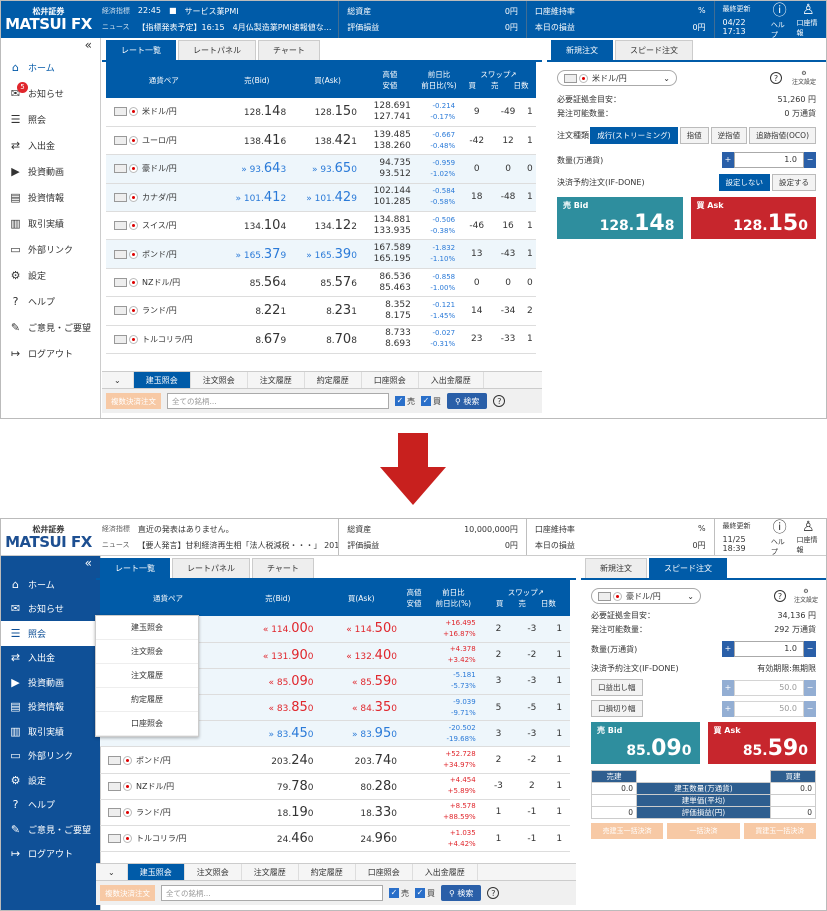  Describe the element at coordinates (327, 254) in the screenshot. I see `ask-price: » 165.390` at that location.